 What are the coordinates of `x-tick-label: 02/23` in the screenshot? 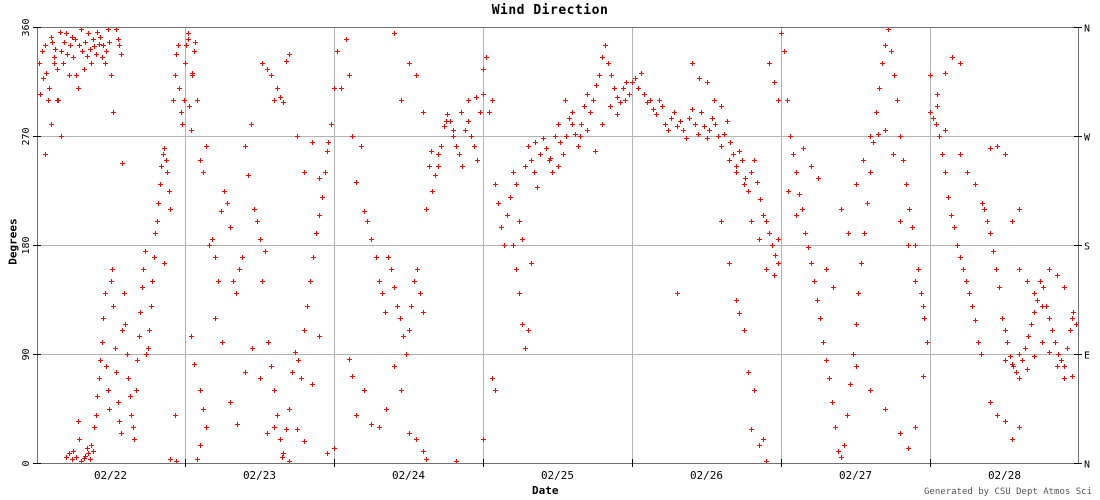 It's located at (259, 475).